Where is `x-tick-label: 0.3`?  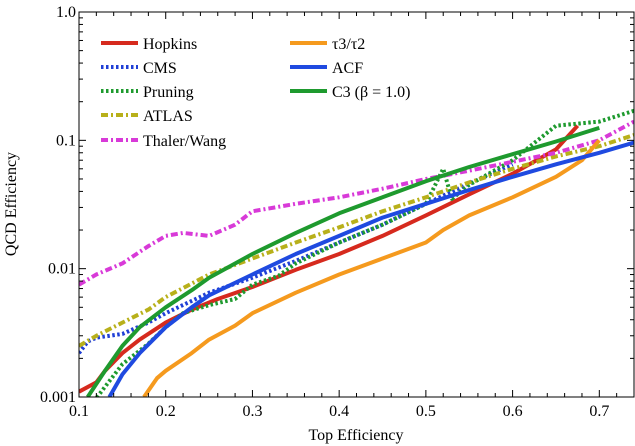 x-tick-label: 0.3 is located at coordinates (252, 411).